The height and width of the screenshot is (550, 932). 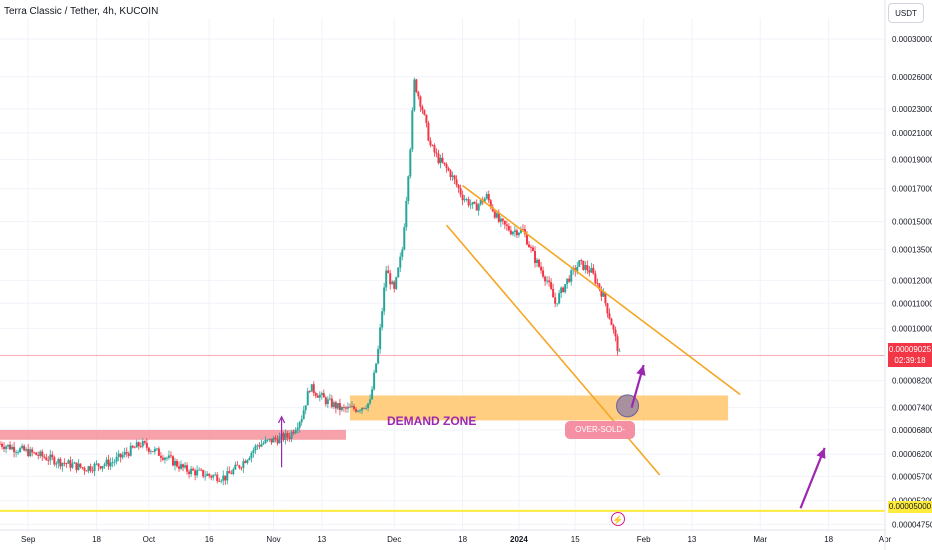 What do you see at coordinates (600, 436) in the screenshot?
I see `oversold-zone-label: OVER-SOLD-ZONE` at bounding box center [600, 436].